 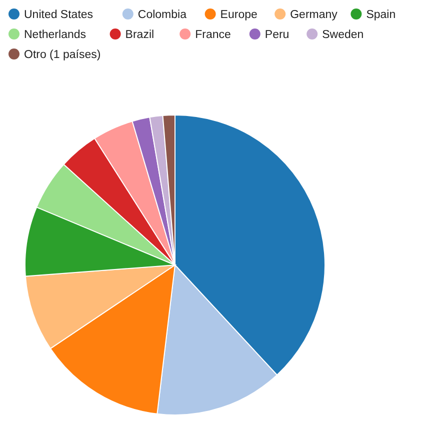 I want to click on legend-label: Sweden, so click(x=343, y=35).